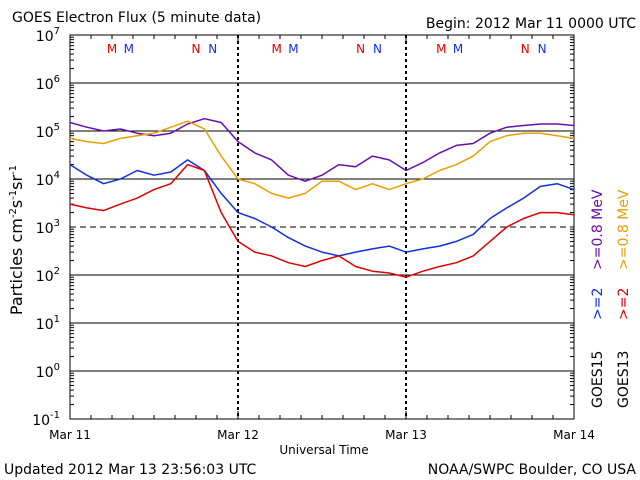  I want to click on legend-goes13-sat: GOES13, so click(624, 379).